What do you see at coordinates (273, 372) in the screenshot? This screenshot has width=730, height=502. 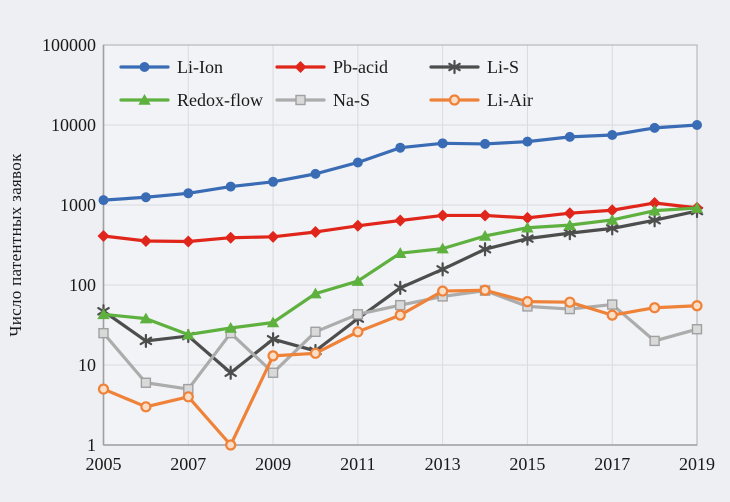 I see `na-s-point-2009` at bounding box center [273, 372].